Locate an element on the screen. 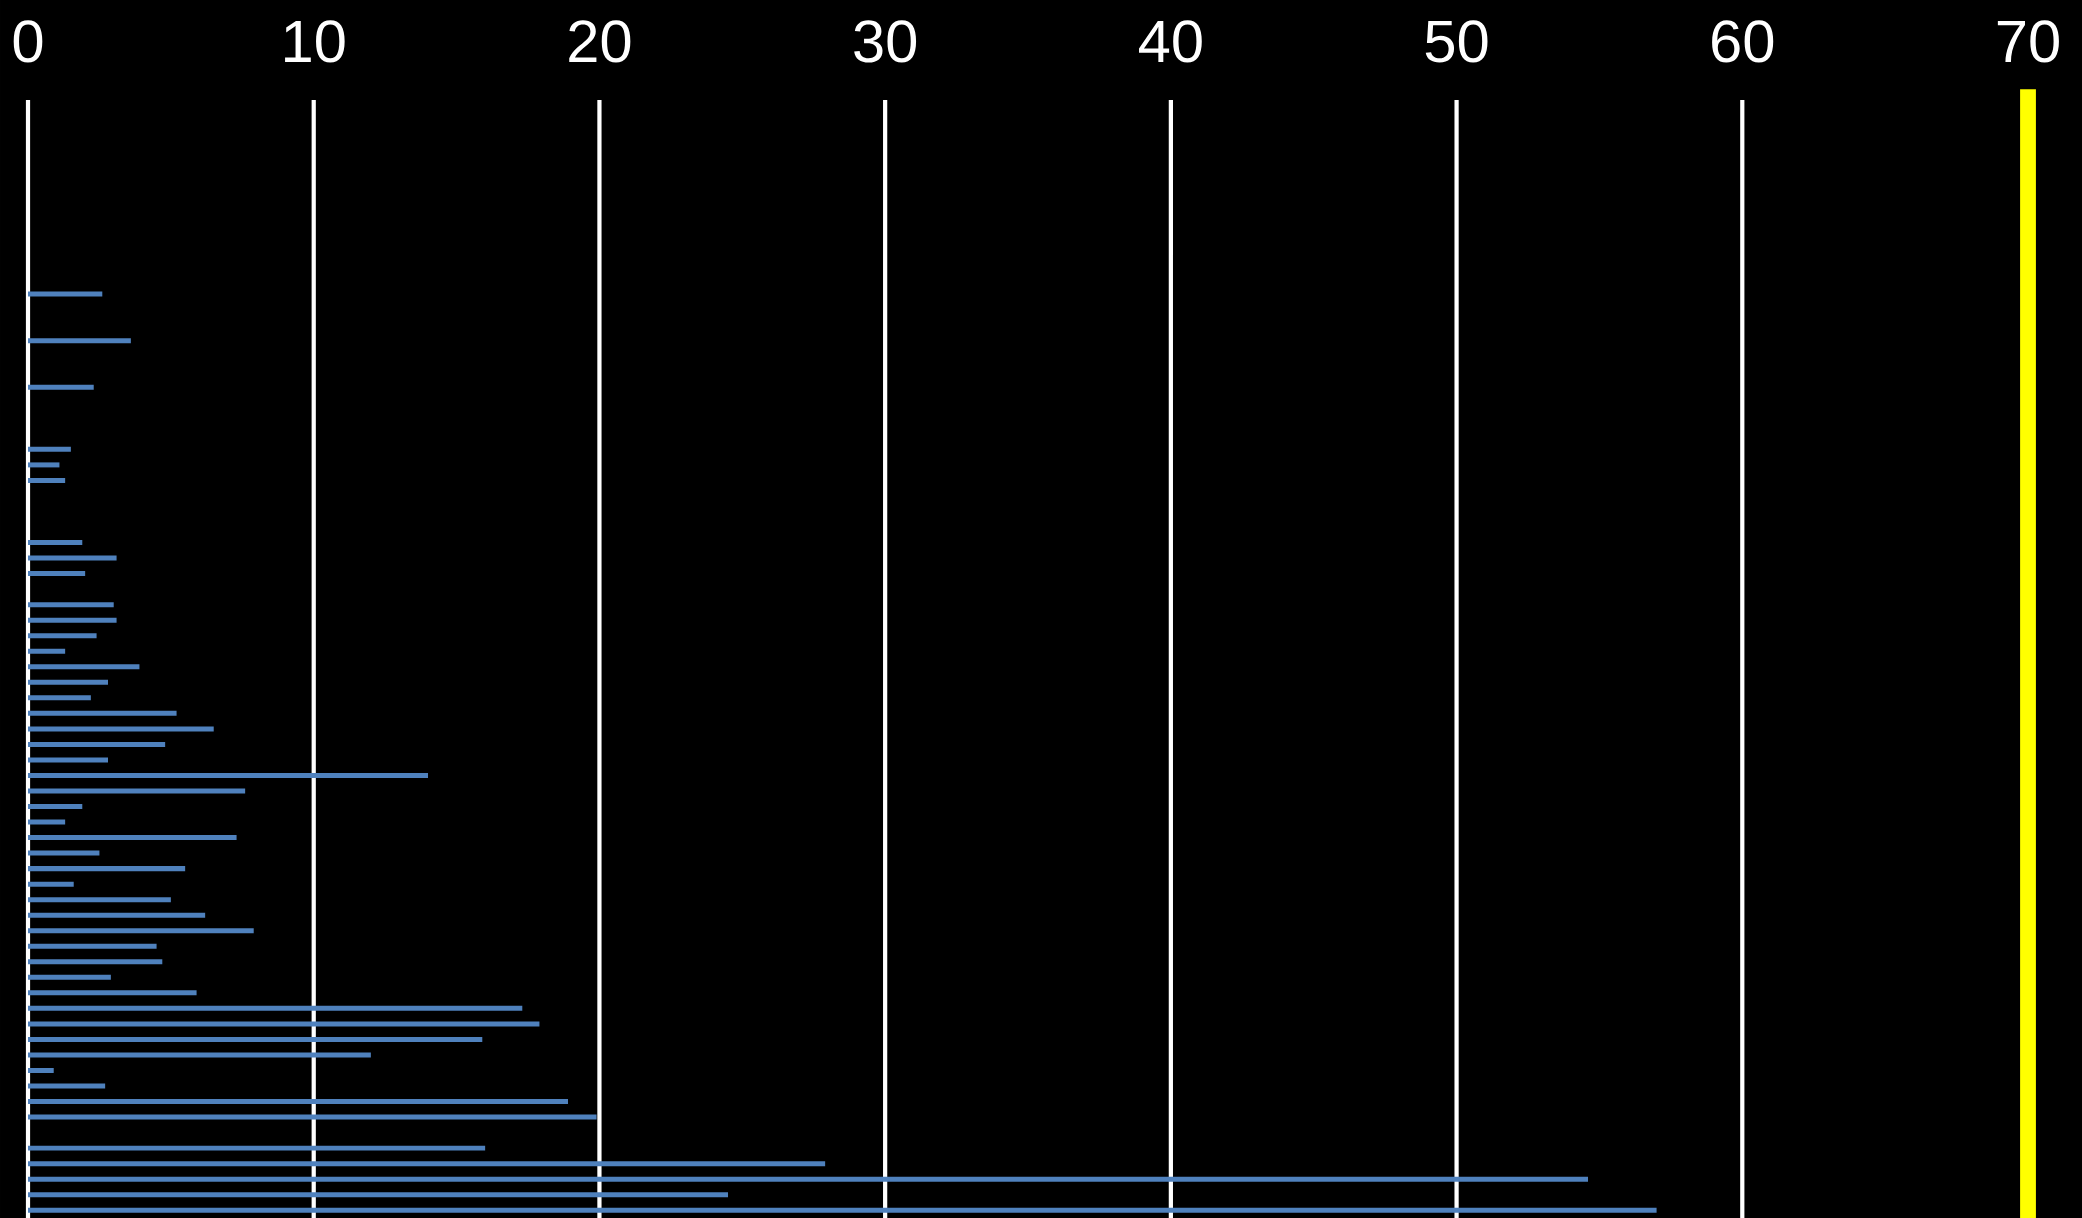  x-tick-label: 60 is located at coordinates (1743, 41).